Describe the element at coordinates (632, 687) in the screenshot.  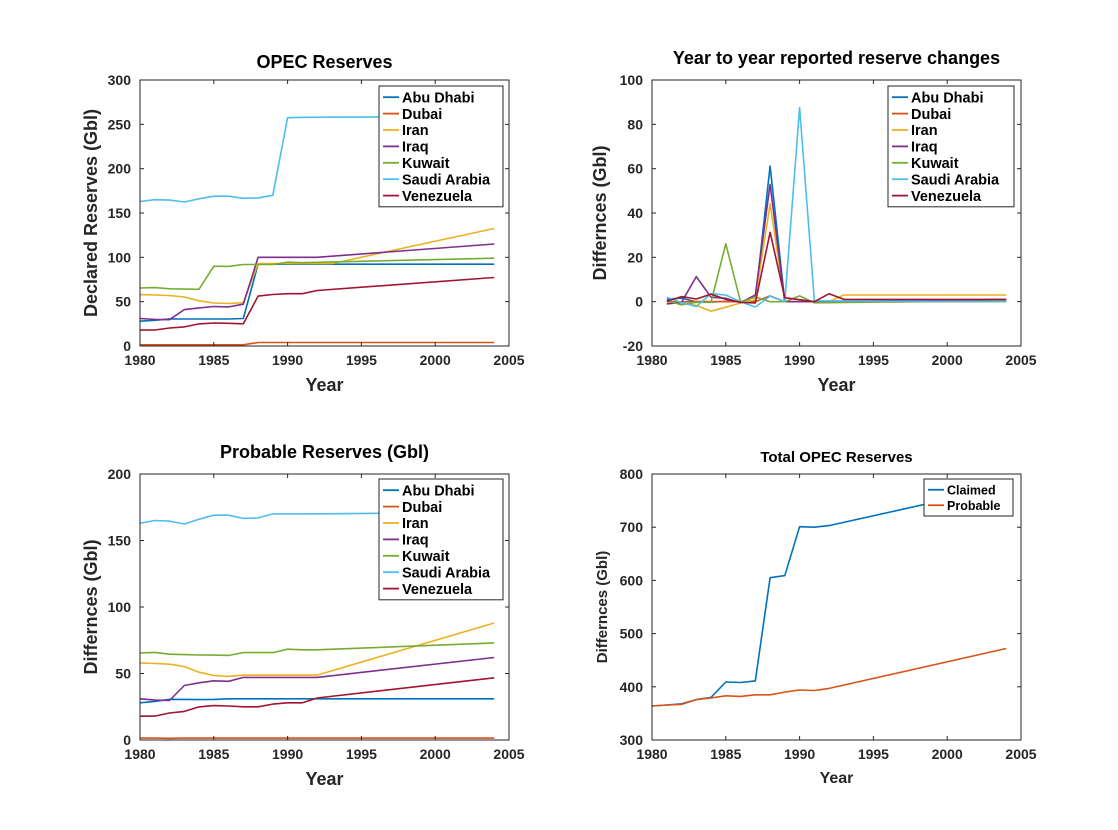
I see `y-tick-label: 400` at that location.